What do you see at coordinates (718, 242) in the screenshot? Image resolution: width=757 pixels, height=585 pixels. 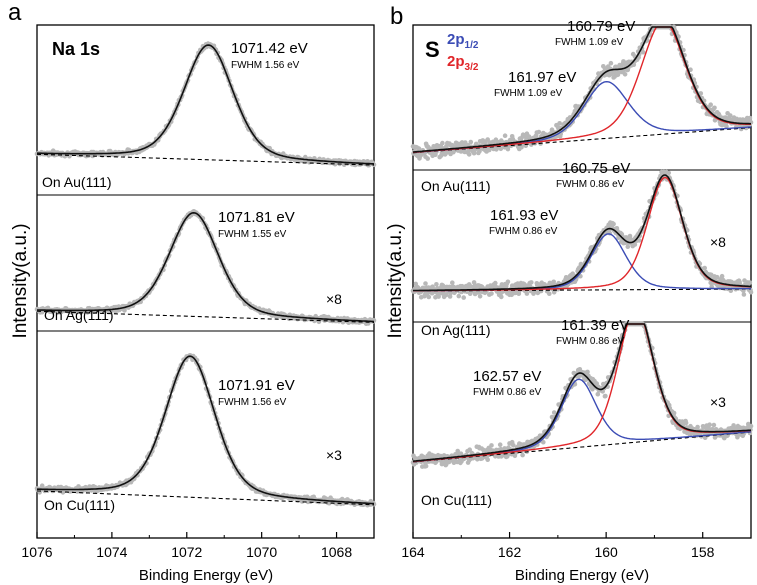 I see `panel-b-spectrum-2-multiplier: ×8` at bounding box center [718, 242].